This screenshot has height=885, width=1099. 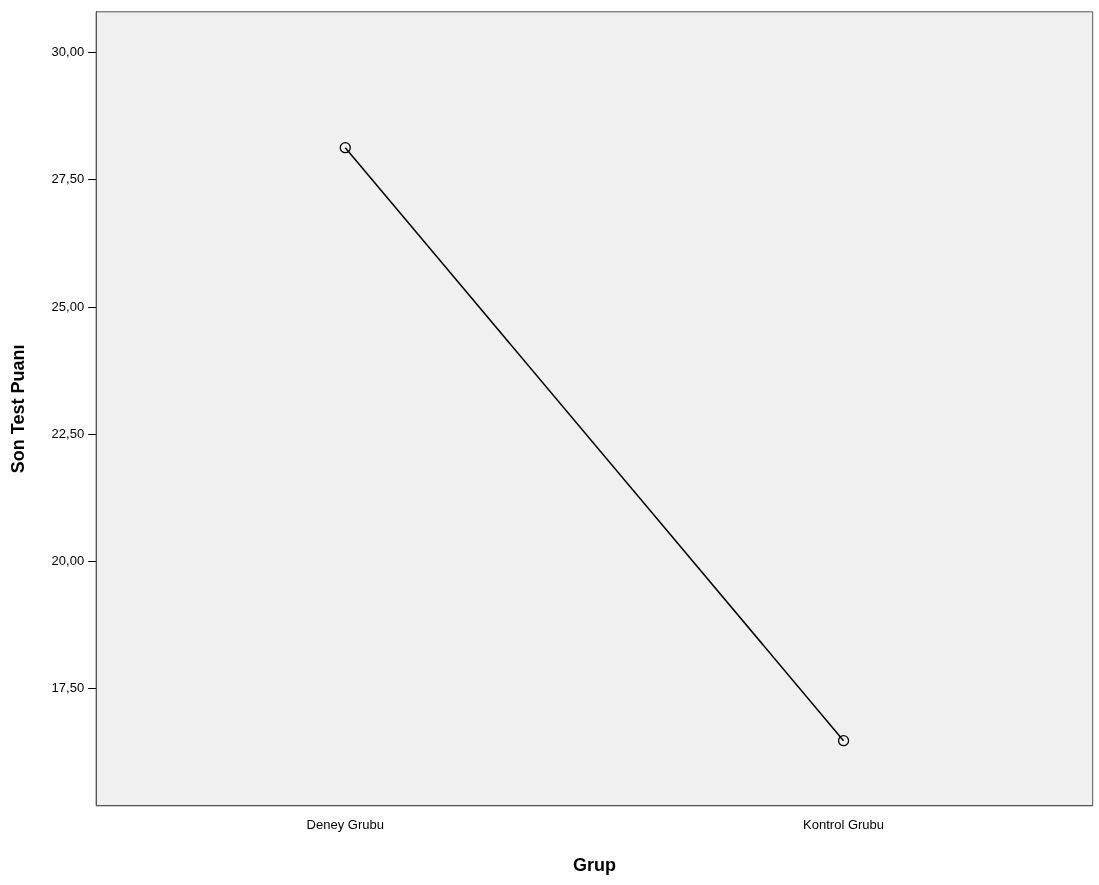 I want to click on y-axis-title: Son Test Puanı, so click(x=17, y=409).